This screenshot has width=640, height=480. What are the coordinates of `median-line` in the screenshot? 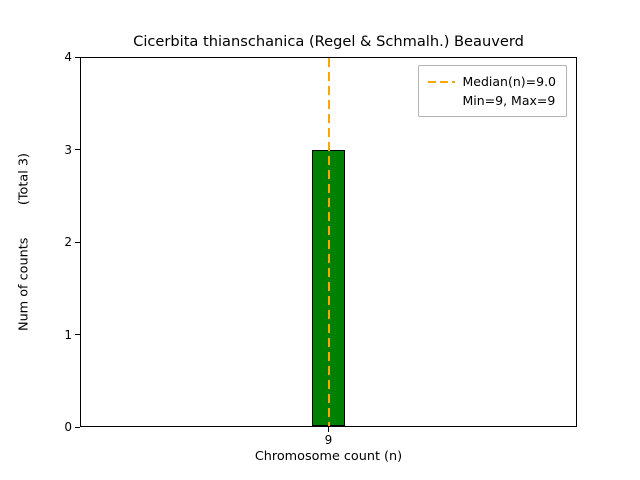 It's located at (328, 242).